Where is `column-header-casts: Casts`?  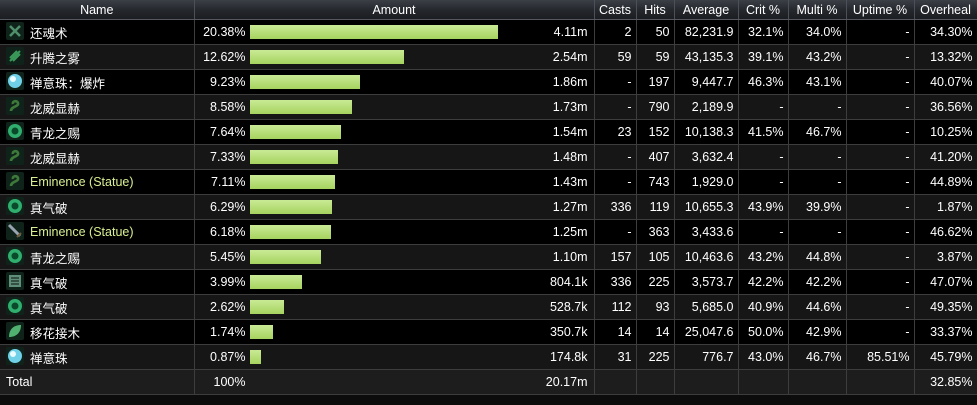 column-header-casts: Casts is located at coordinates (615, 10).